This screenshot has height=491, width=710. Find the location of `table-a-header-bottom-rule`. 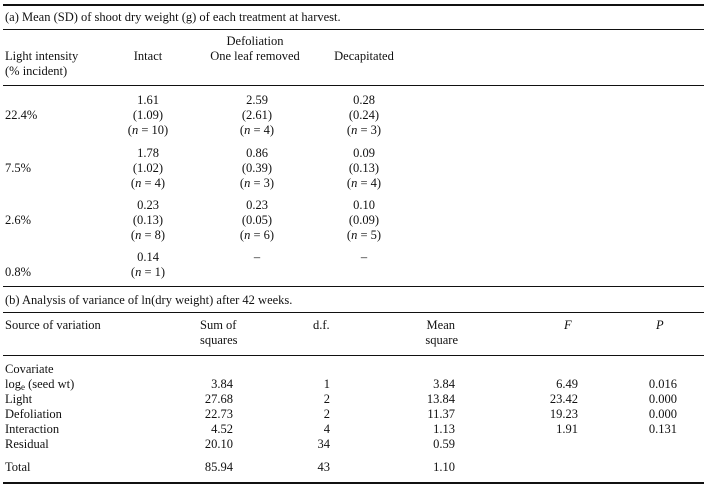

table-a-header-bottom-rule is located at coordinates (353, 85).